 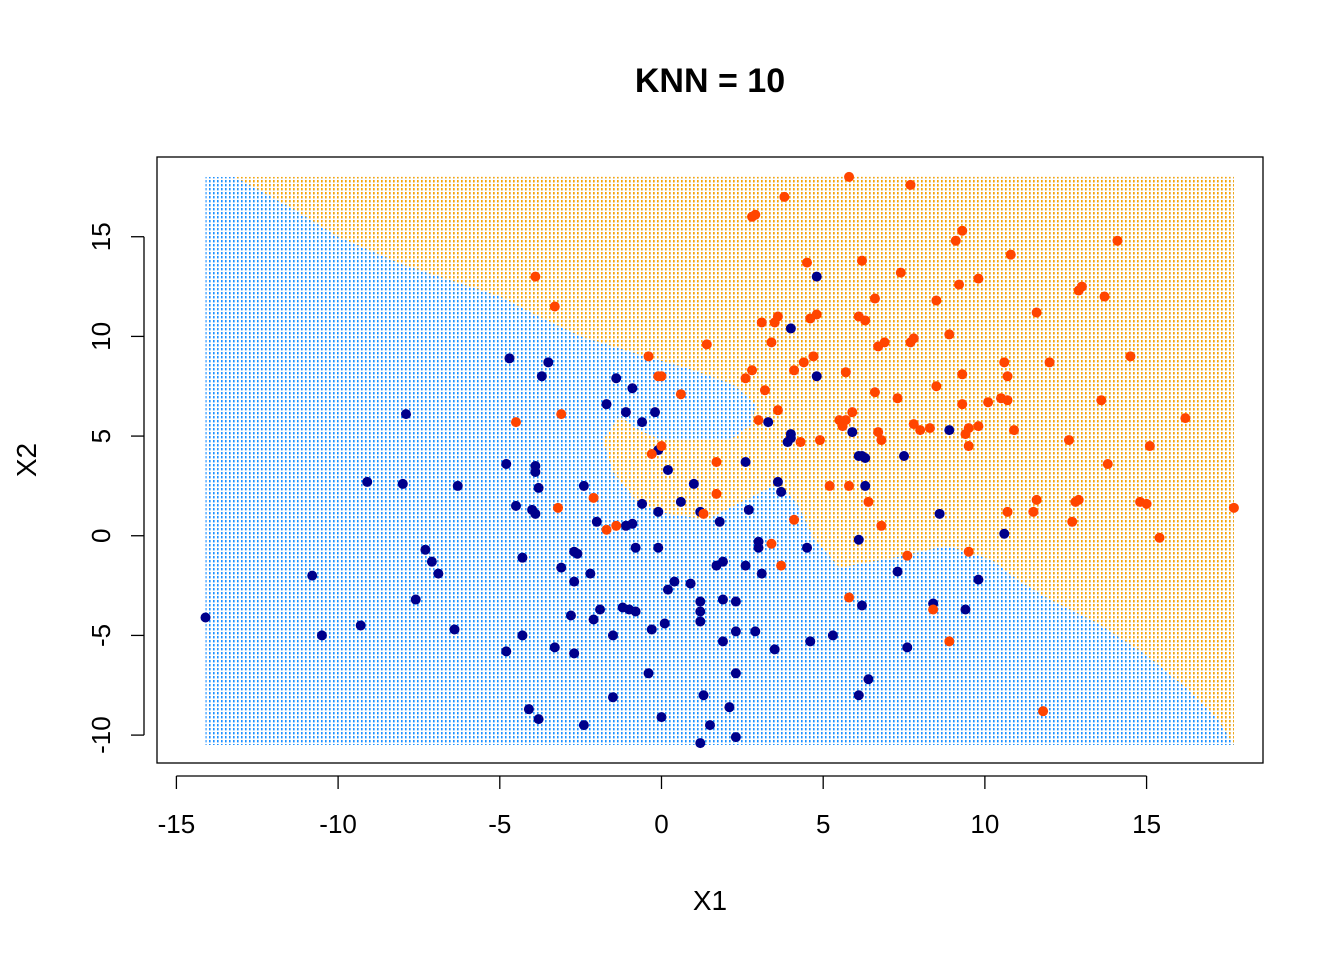 I want to click on y-tick-label-0: -10, so click(x=101, y=735).